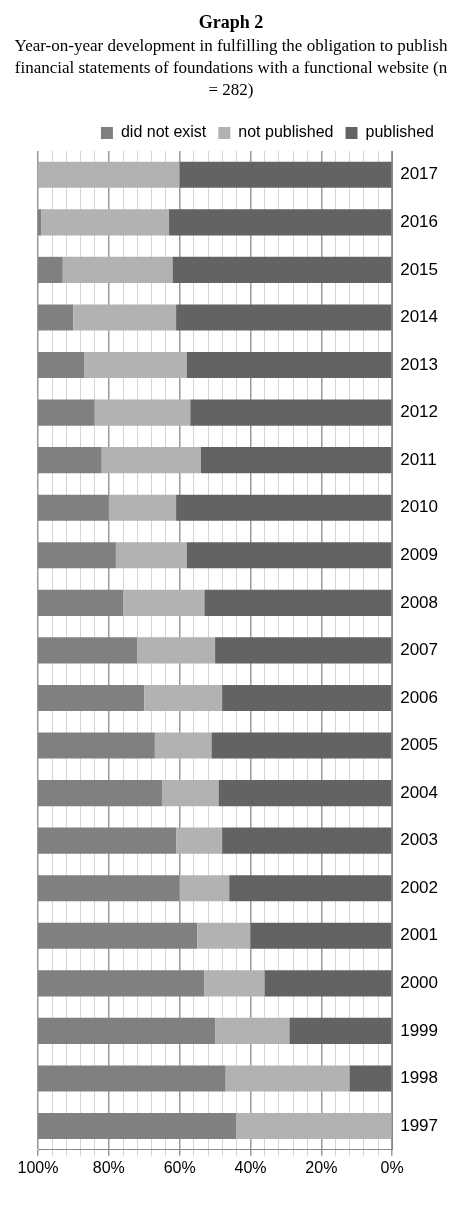  Describe the element at coordinates (419, 1030) in the screenshot. I see `y-tick-label: 1999` at that location.